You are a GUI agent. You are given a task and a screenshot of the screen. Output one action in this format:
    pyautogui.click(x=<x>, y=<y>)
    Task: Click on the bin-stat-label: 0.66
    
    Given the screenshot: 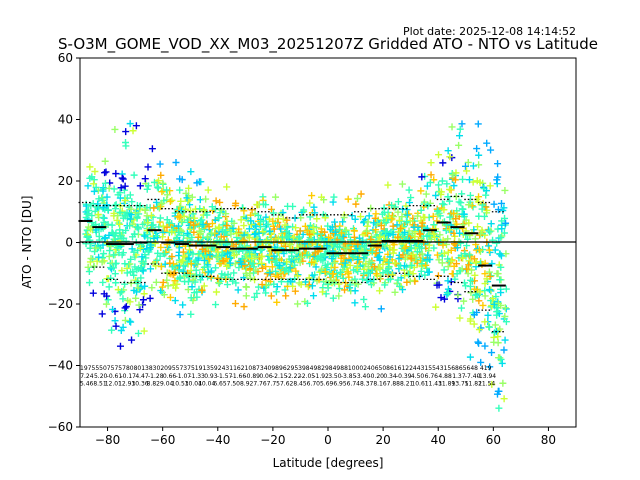 What is the action you would take?
    pyautogui.click(x=170, y=376)
    